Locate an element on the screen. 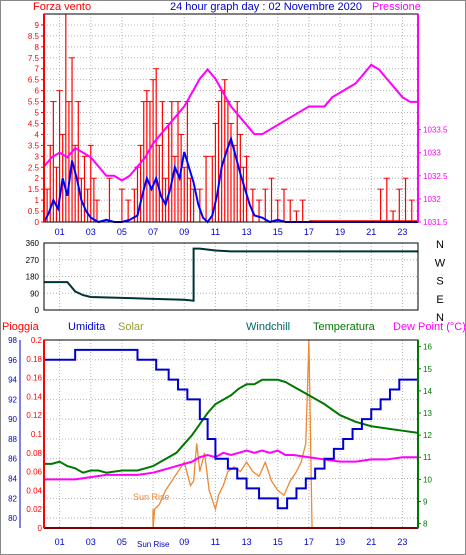  humidity-tick-label: 86 is located at coordinates (12, 459).